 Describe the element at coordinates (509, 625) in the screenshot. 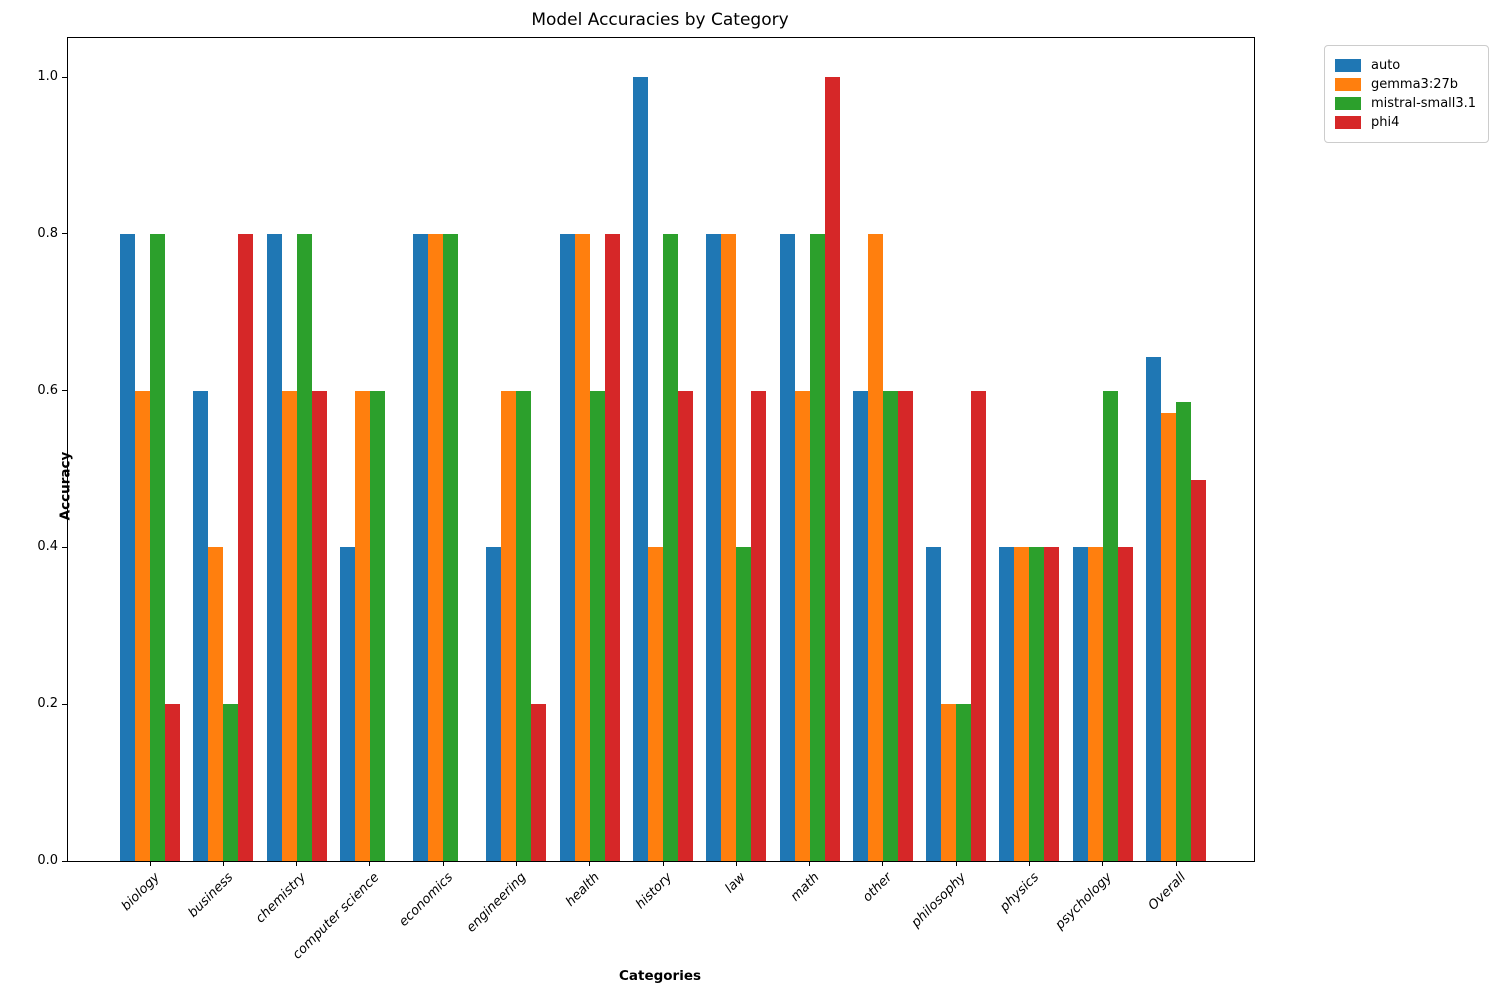

I see `bar-gemma3-27b-engineering` at that location.